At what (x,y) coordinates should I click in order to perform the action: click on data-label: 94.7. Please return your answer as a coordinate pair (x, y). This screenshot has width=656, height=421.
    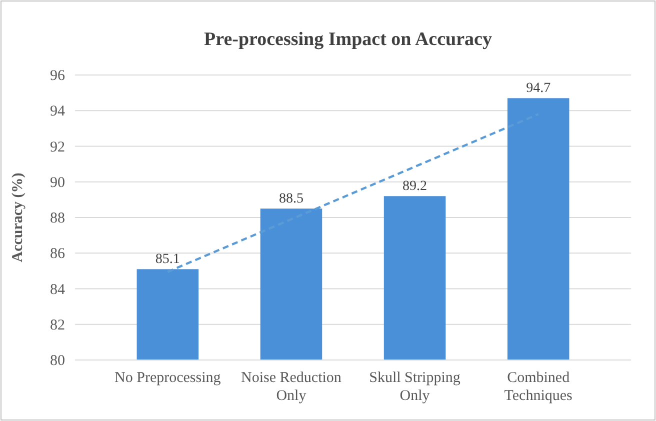
    Looking at the image, I should click on (538, 88).